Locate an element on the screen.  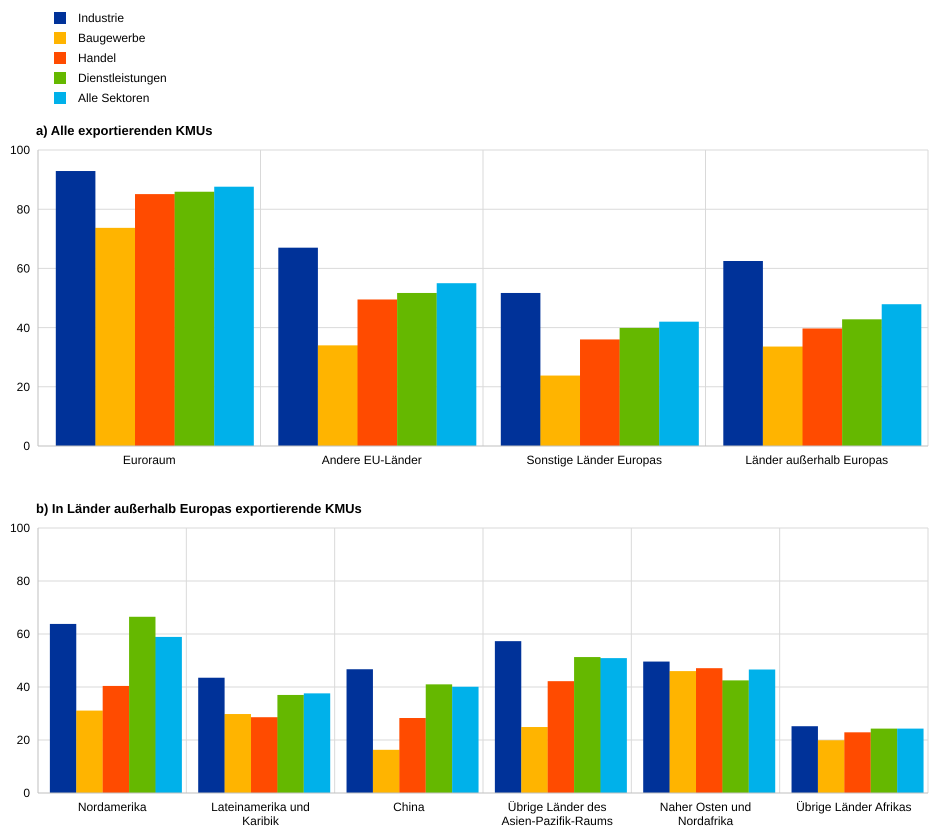
x-tick-label: Andere EU-Länder is located at coordinates (372, 460).